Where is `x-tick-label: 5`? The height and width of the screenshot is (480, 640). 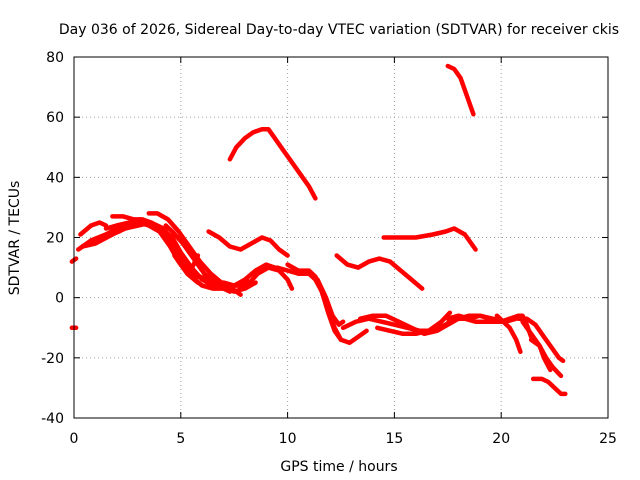
x-tick-label: 5 is located at coordinates (180, 439).